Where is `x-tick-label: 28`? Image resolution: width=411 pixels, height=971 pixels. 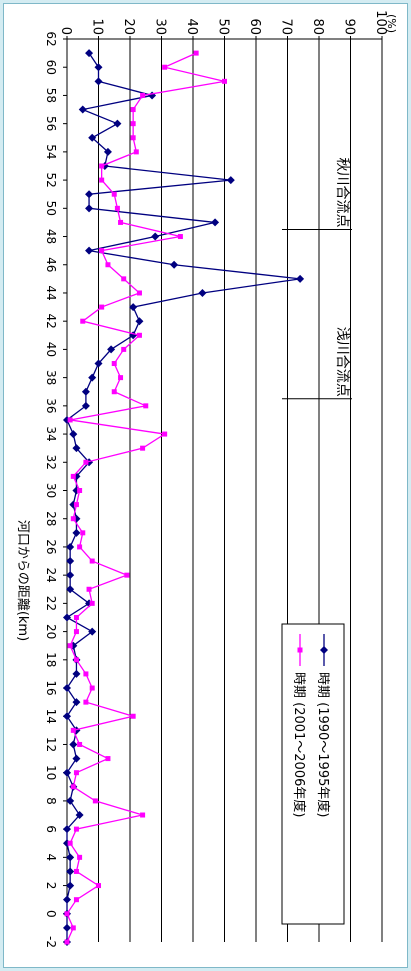
x-tick-label: 28 is located at coordinates (51, 518).